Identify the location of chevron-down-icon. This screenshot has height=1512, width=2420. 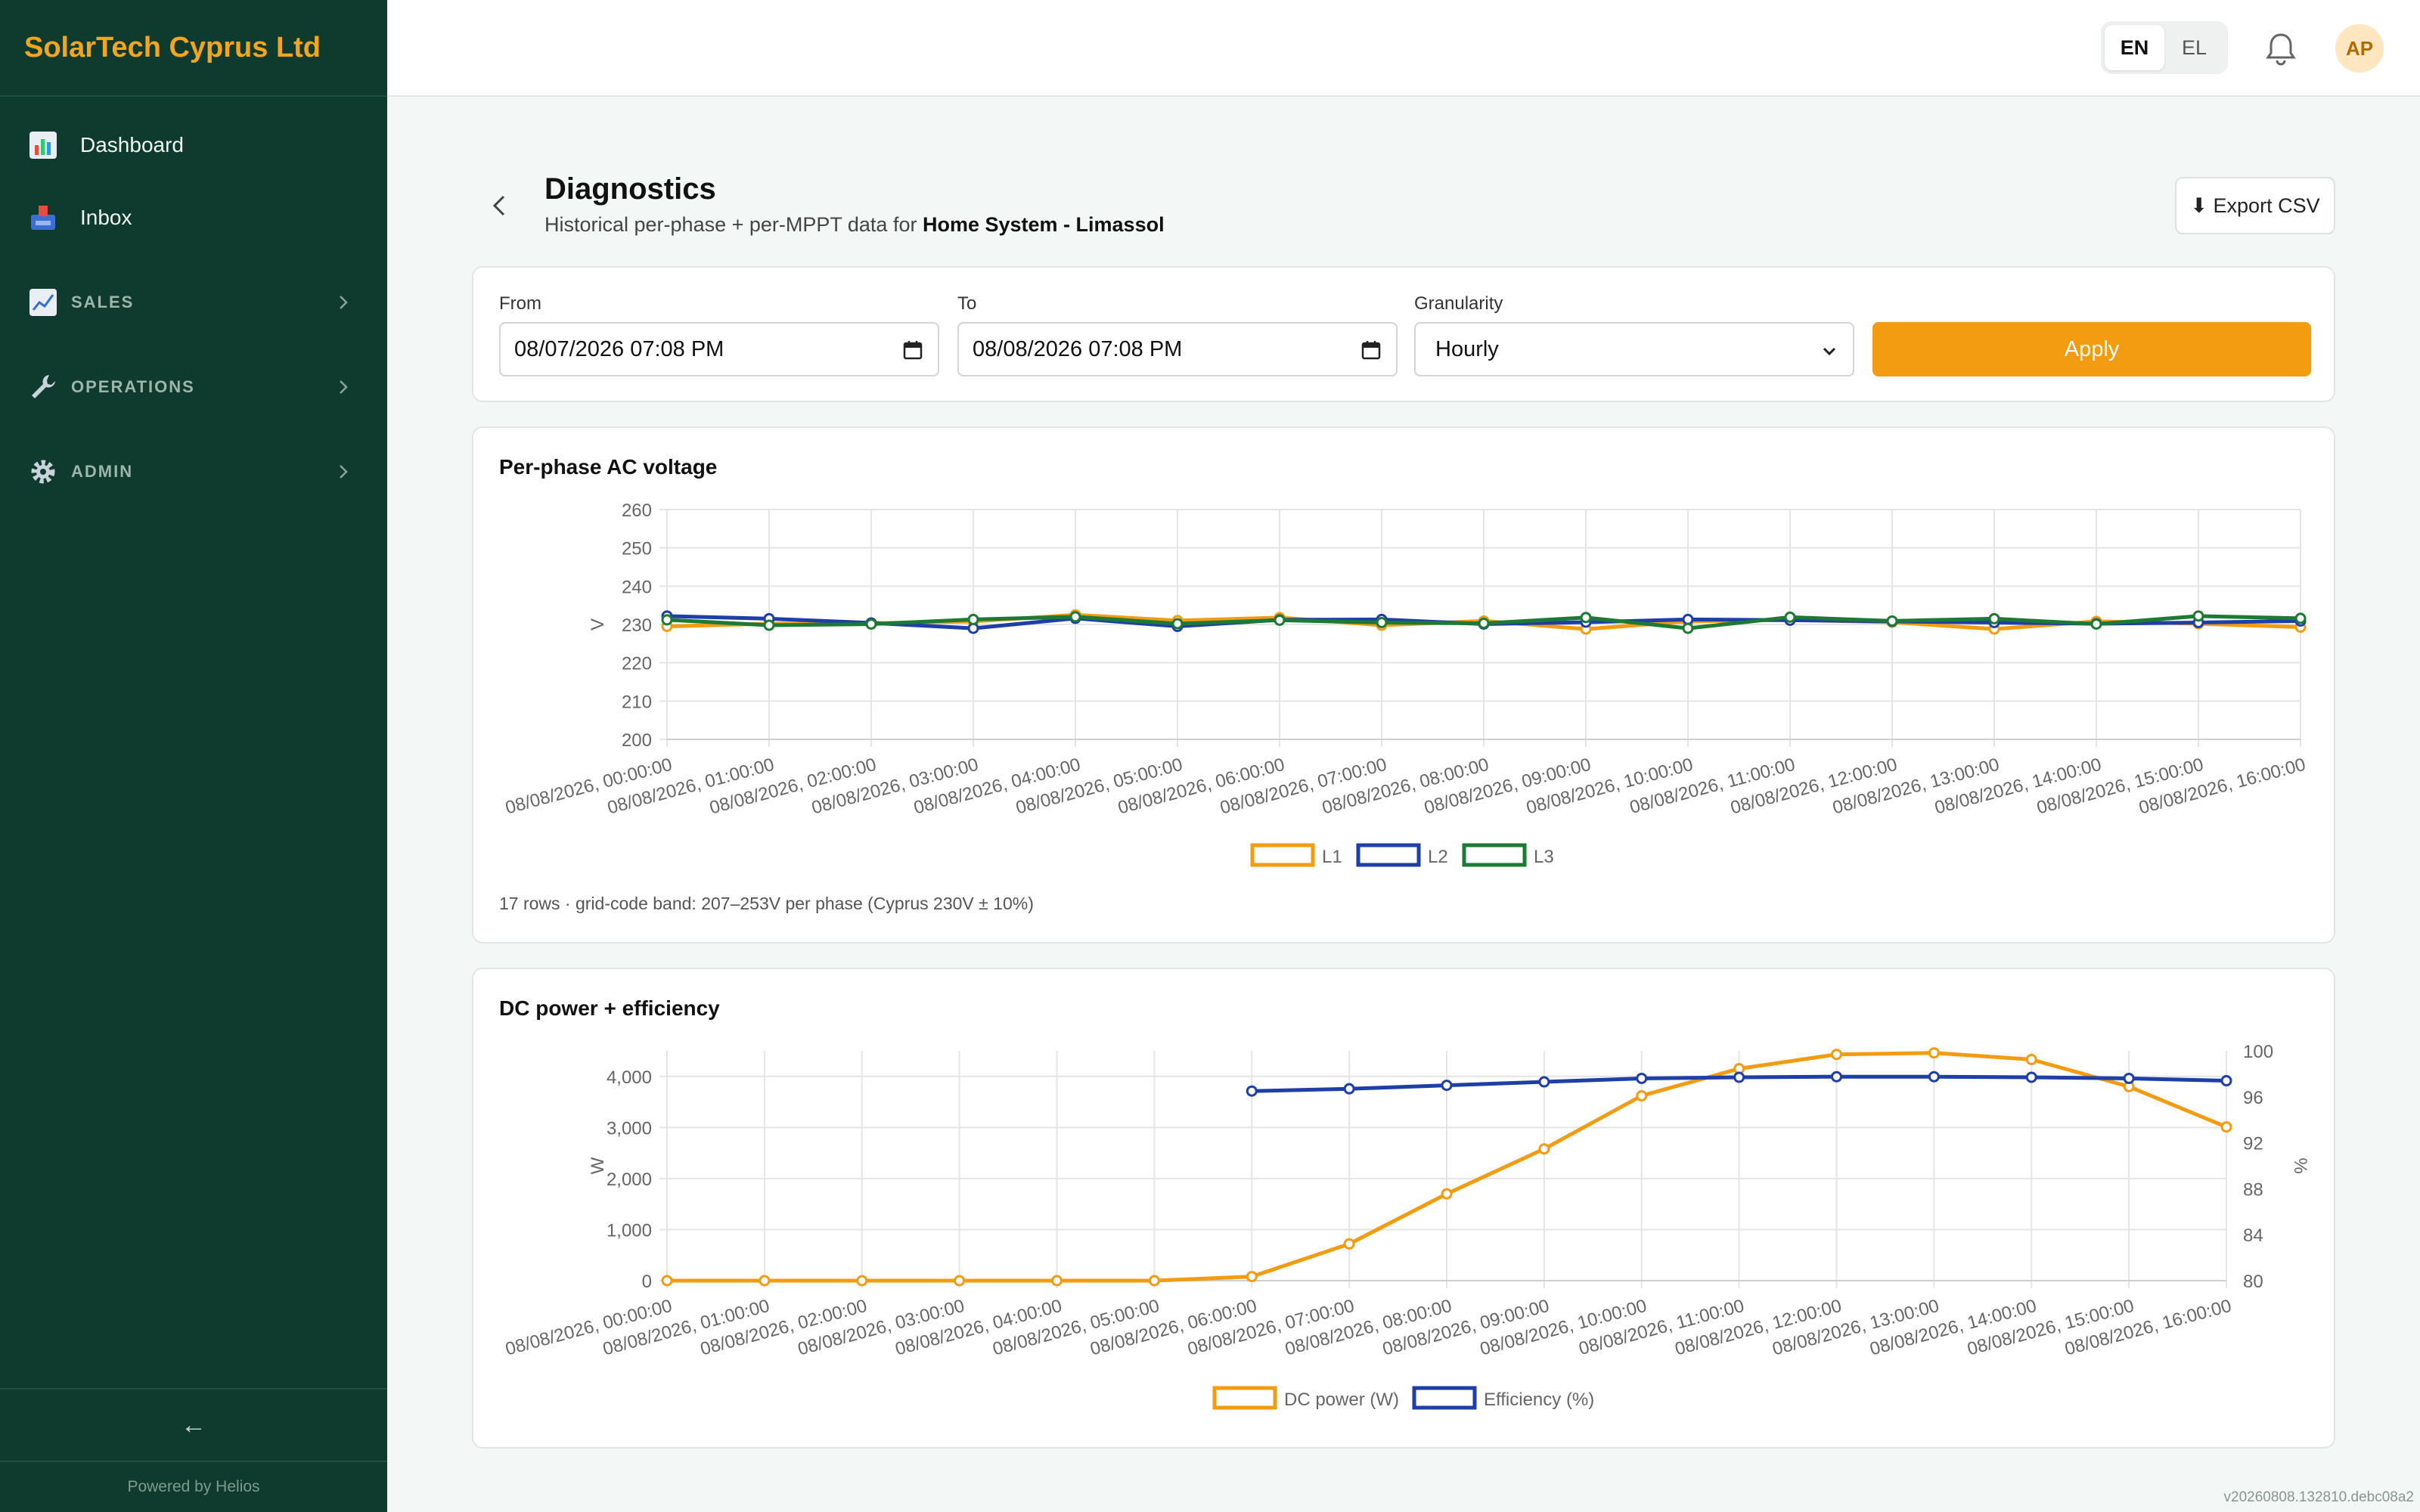
(1829, 351).